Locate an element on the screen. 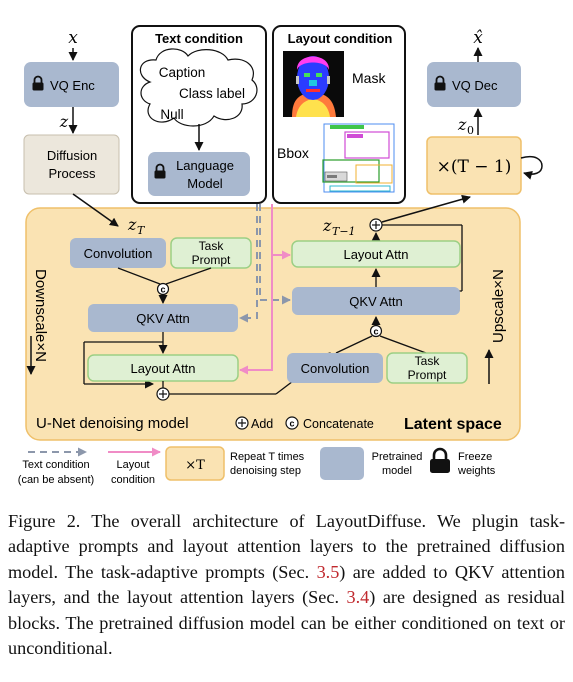  right-layout-attn-block: Layout Attn is located at coordinates (376, 254).